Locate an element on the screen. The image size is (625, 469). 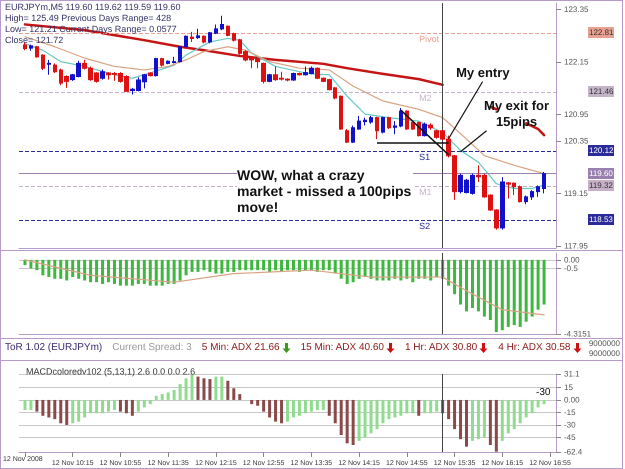
y-tick-label: 119.15 is located at coordinates (576, 193).